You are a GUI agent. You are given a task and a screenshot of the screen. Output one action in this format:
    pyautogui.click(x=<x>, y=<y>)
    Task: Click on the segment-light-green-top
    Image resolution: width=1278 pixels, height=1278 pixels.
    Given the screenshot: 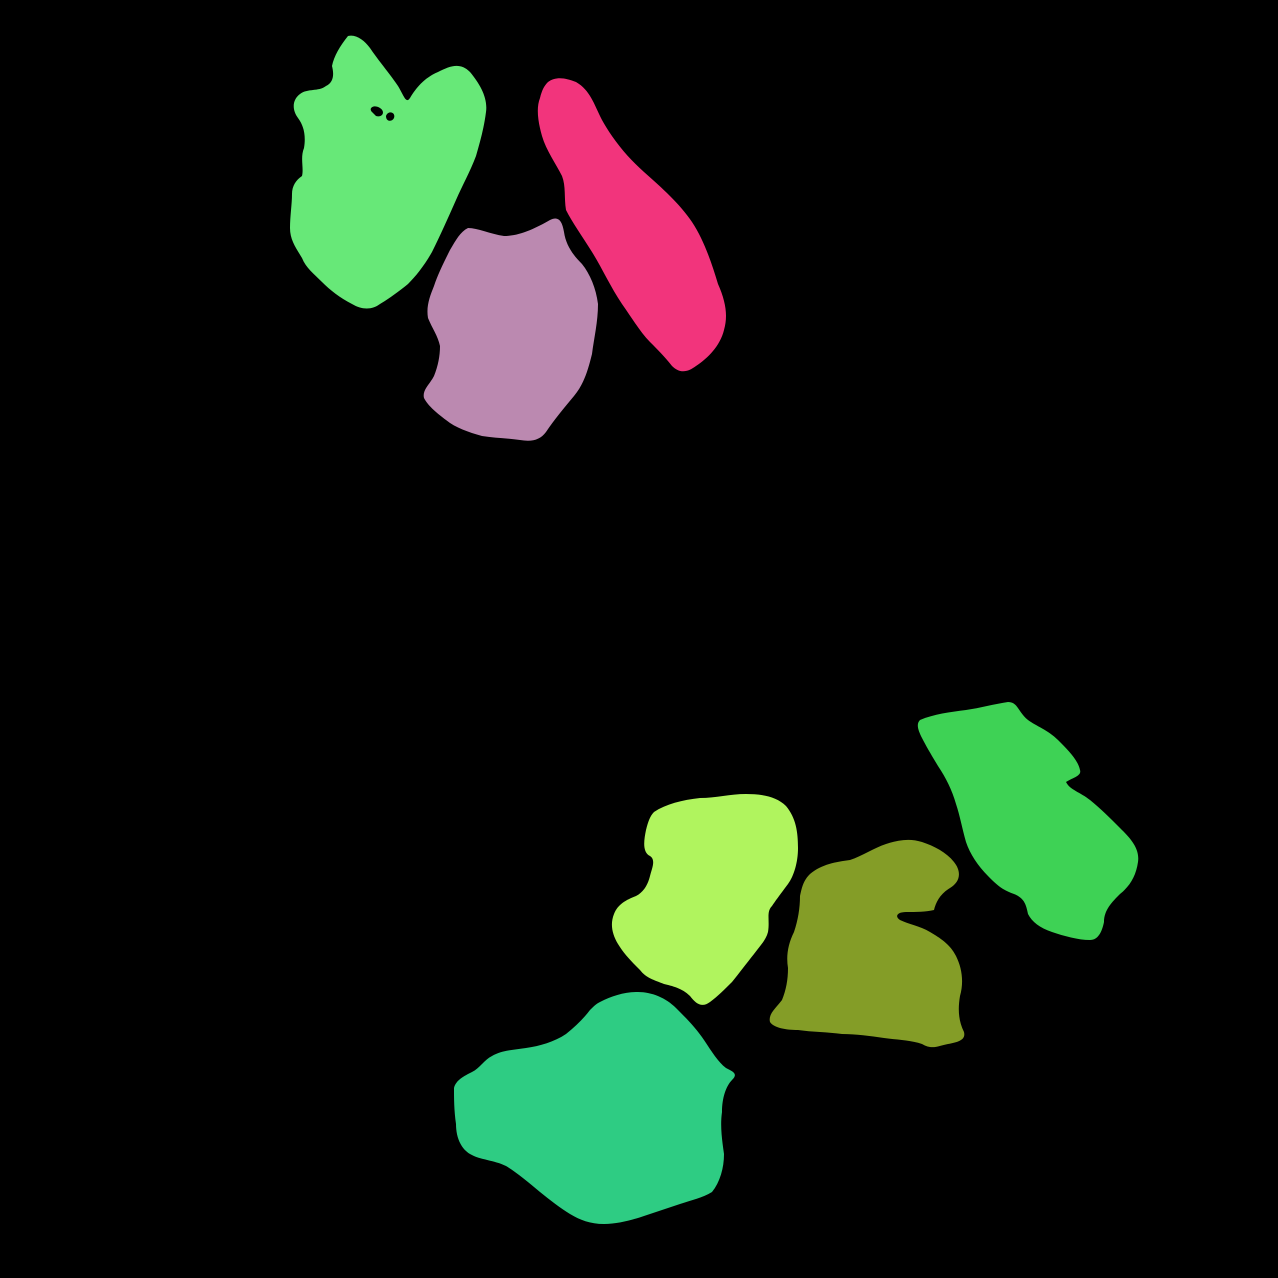 What is the action you would take?
    pyautogui.click(x=388, y=172)
    